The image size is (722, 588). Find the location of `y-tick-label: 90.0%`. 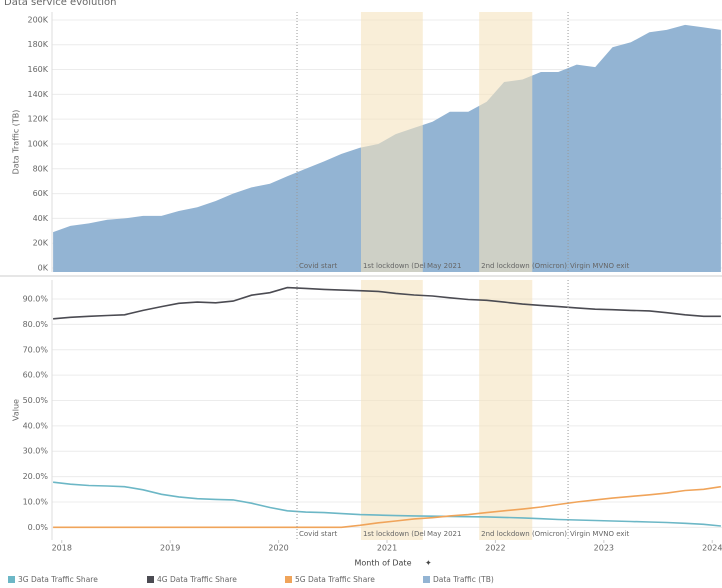

y-tick-label: 90.0% is located at coordinates (36, 299).